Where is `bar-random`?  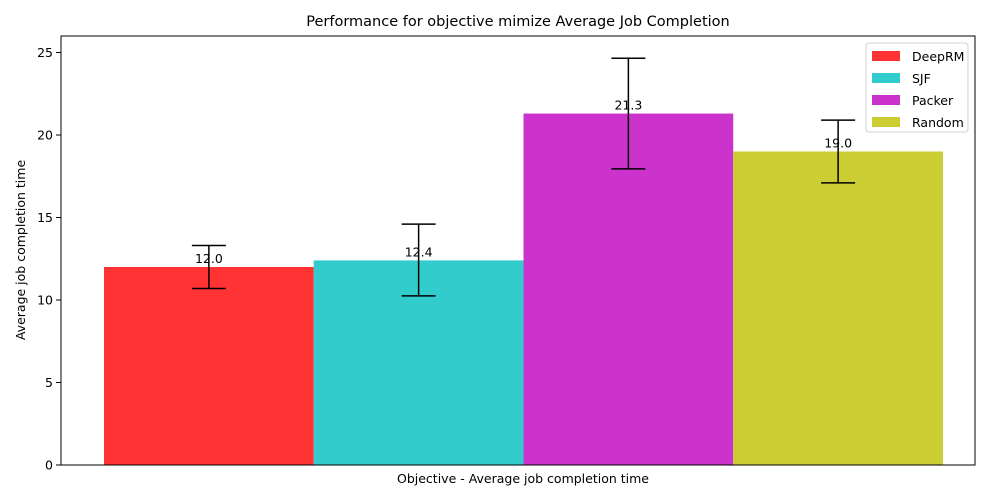 bar-random is located at coordinates (838, 308).